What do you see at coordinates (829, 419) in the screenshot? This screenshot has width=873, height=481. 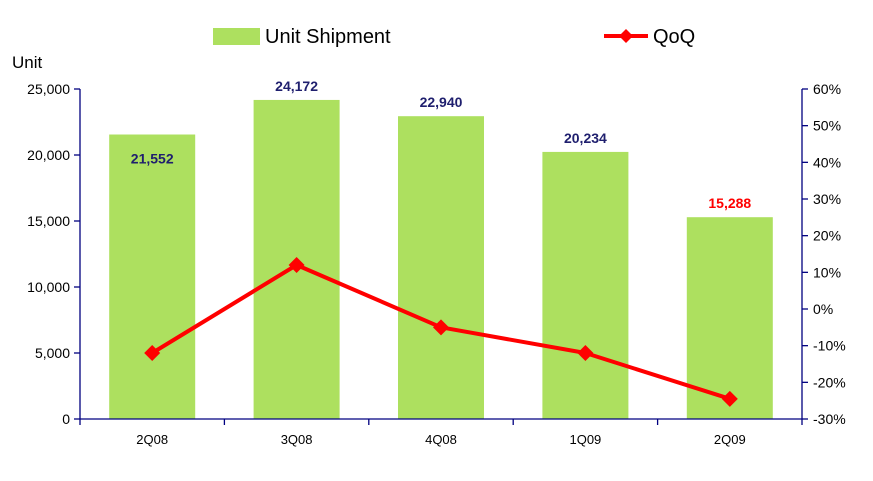 I see `y2-tick-label: -30%` at bounding box center [829, 419].